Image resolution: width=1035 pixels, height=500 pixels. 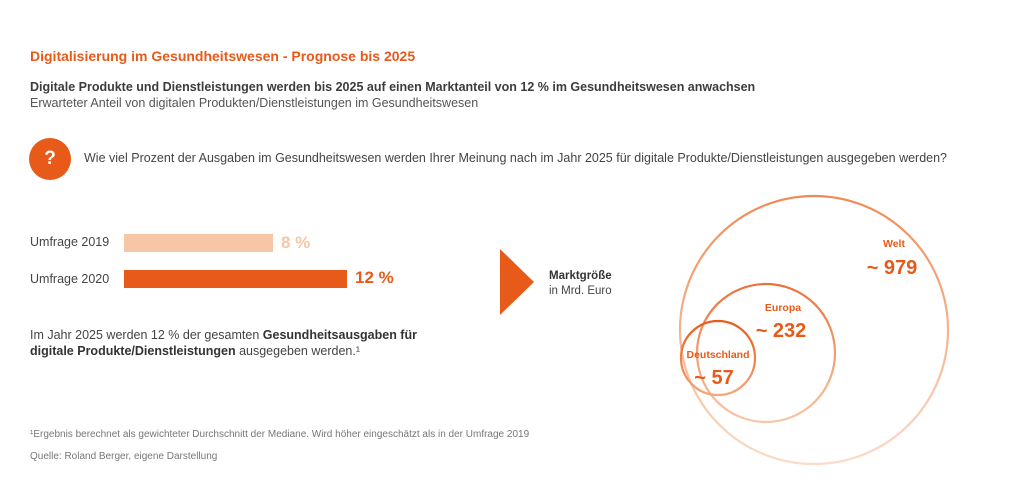 What do you see at coordinates (580, 291) in the screenshot?
I see `market-size-unit: in Mrd. Euro` at bounding box center [580, 291].